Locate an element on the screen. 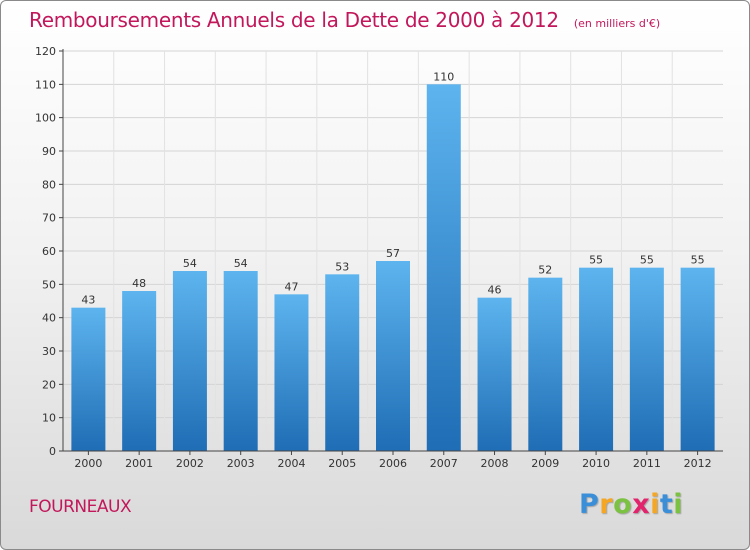  bar-2010 is located at coordinates (596, 359).